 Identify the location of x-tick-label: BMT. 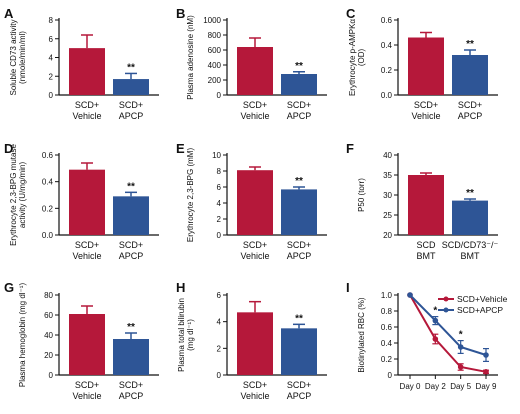
(427, 256).